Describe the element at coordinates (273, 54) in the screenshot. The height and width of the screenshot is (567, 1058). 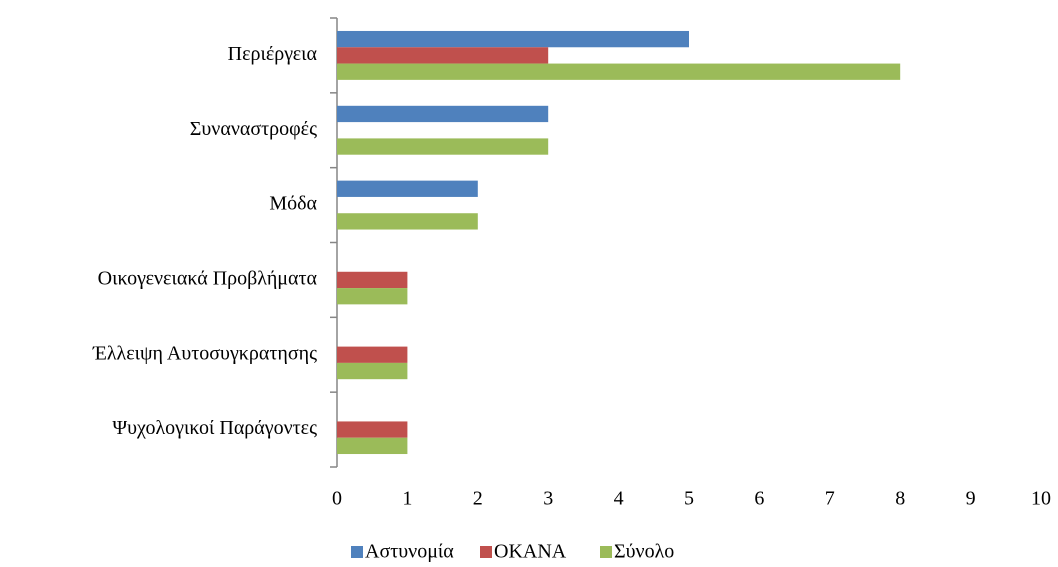
I see `y-tick-label: Περιέργεια` at that location.